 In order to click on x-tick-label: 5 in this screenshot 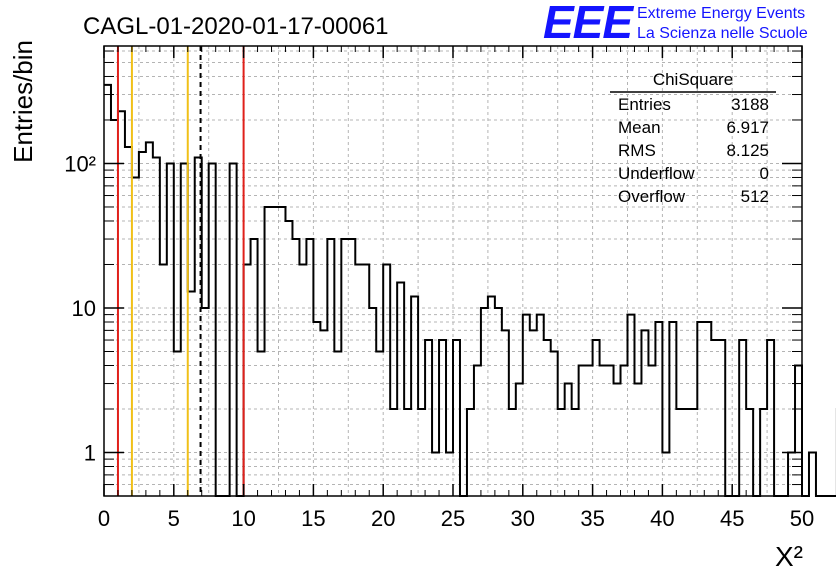, I will do `click(174, 518)`.